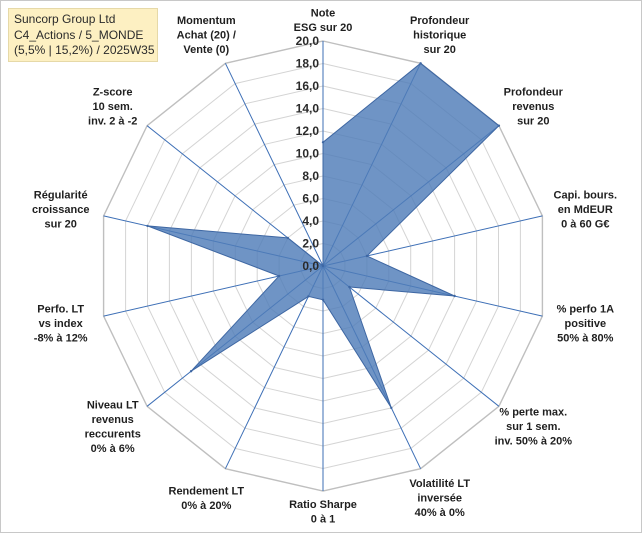  What do you see at coordinates (113, 428) in the screenshot?
I see `axis-label: Niveau LT revenus reccurents 0% à 6%` at bounding box center [113, 428].